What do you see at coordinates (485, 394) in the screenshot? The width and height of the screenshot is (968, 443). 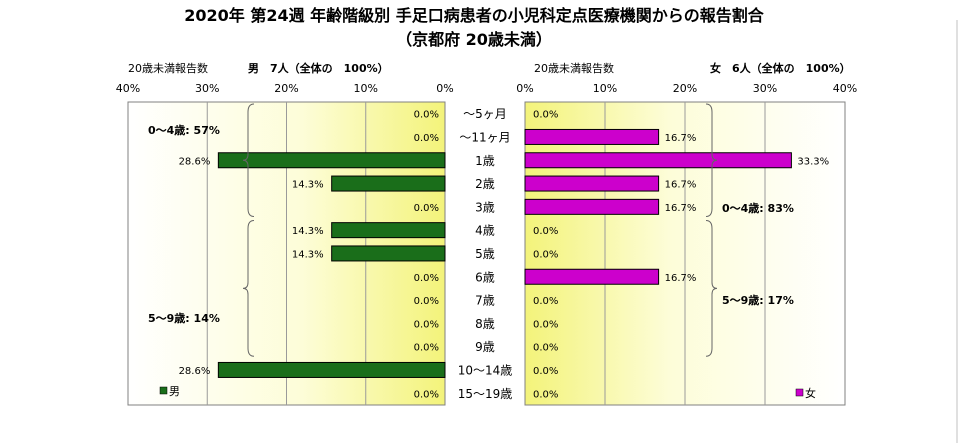 I see `category-label: 15～19歳` at bounding box center [485, 394].